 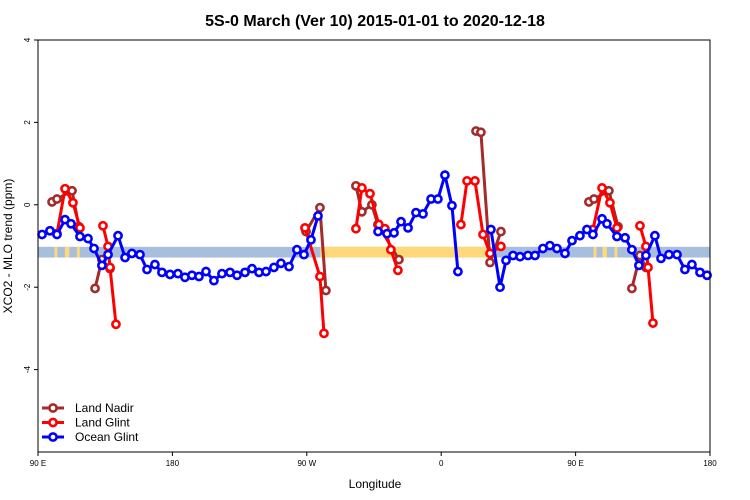 I want to click on x-tick-label: 90 W, so click(x=306, y=463).